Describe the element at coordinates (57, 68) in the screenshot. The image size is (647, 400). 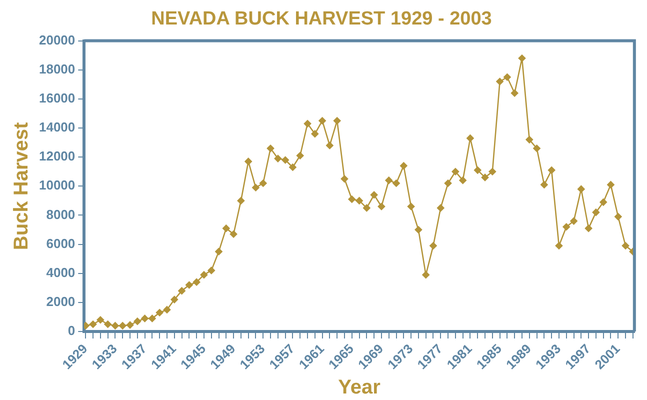
I see `y-tick-label: 18000` at that location.